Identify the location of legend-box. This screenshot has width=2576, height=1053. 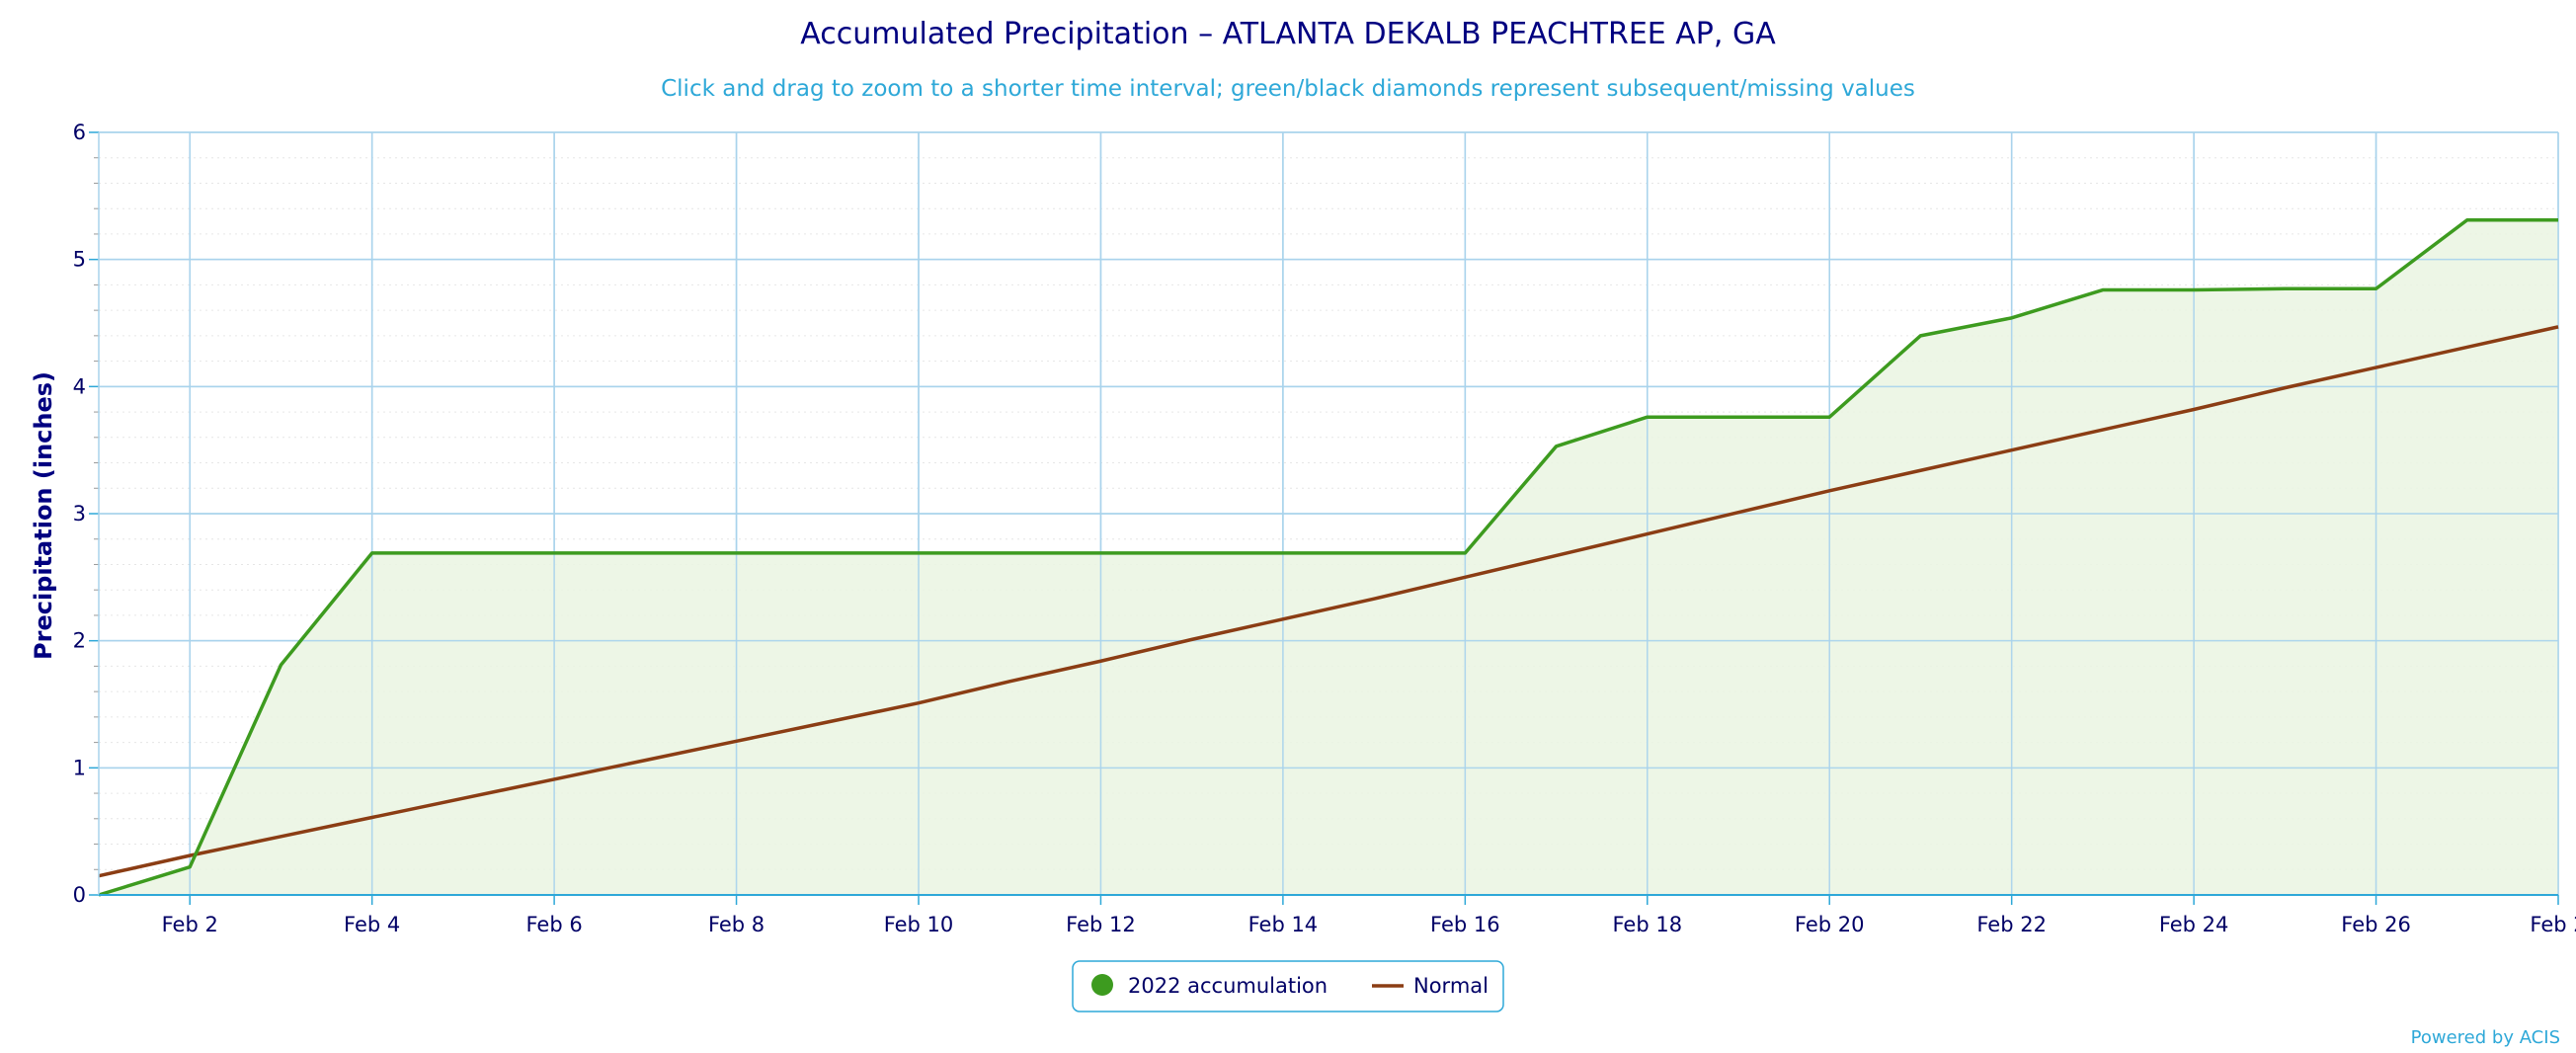
(1288, 986).